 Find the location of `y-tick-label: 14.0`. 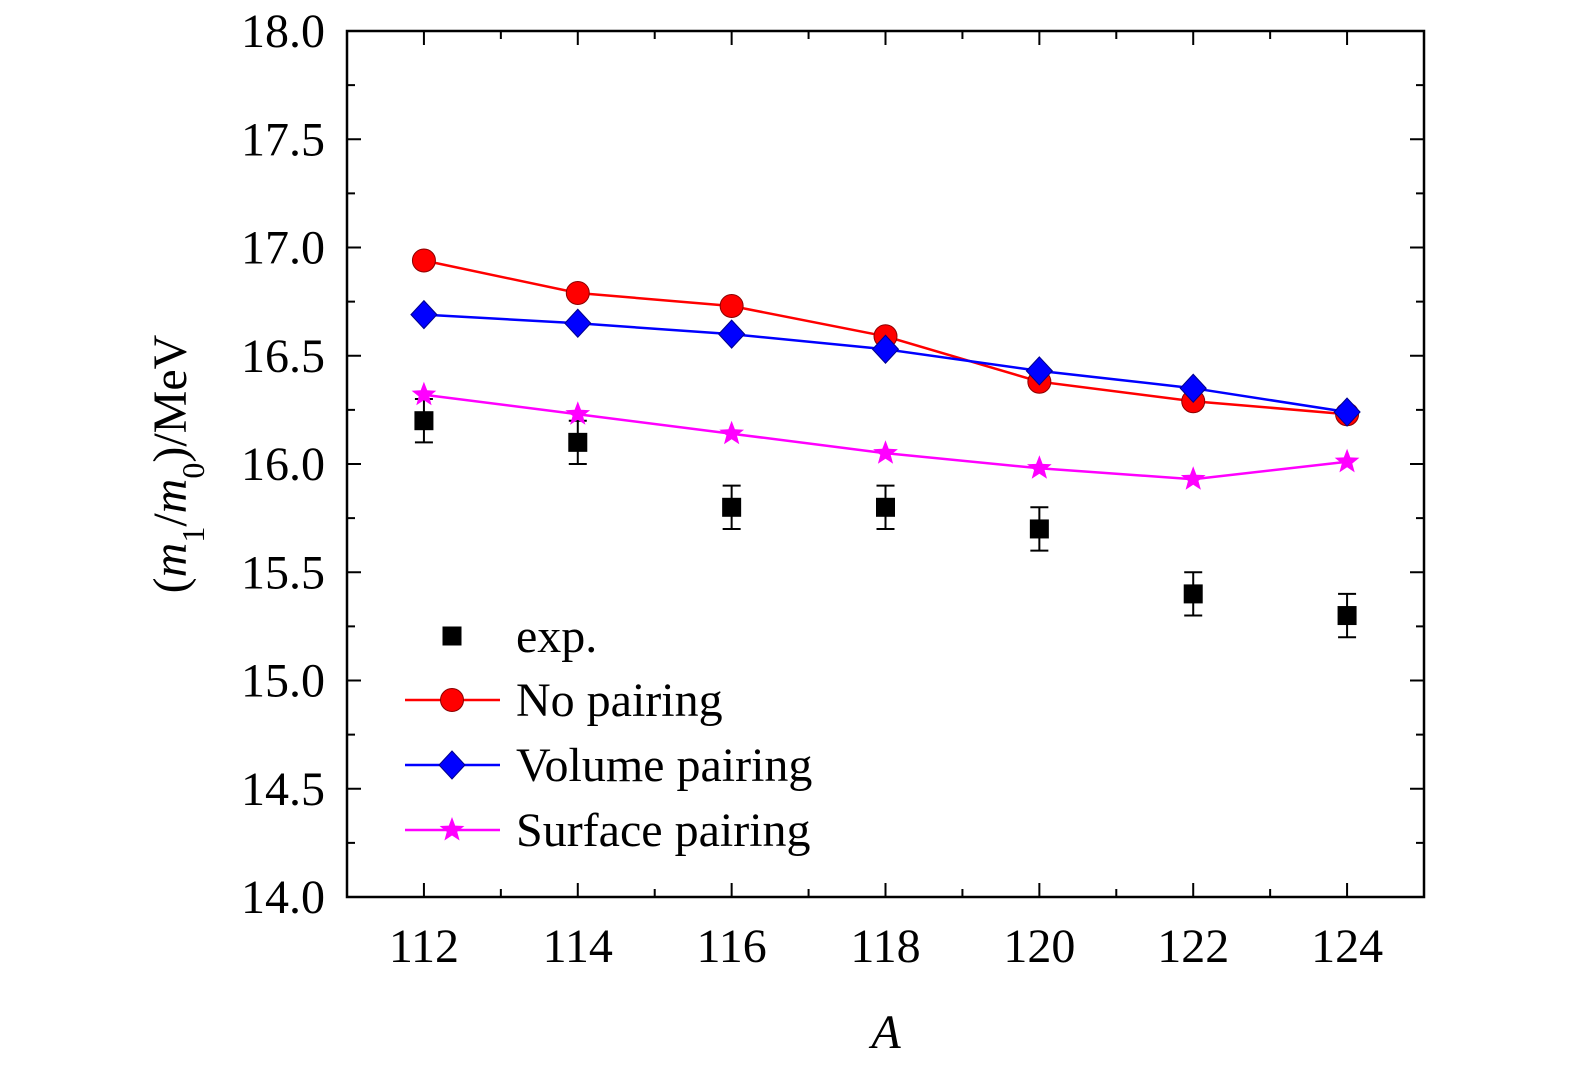

y-tick-label: 14.0 is located at coordinates (283, 897).